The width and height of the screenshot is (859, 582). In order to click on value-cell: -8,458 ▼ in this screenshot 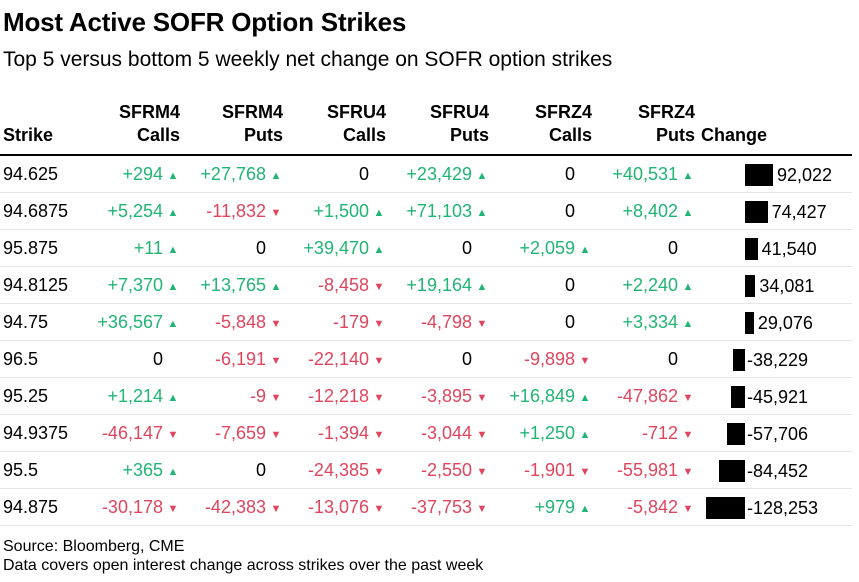, I will do `click(340, 285)`.